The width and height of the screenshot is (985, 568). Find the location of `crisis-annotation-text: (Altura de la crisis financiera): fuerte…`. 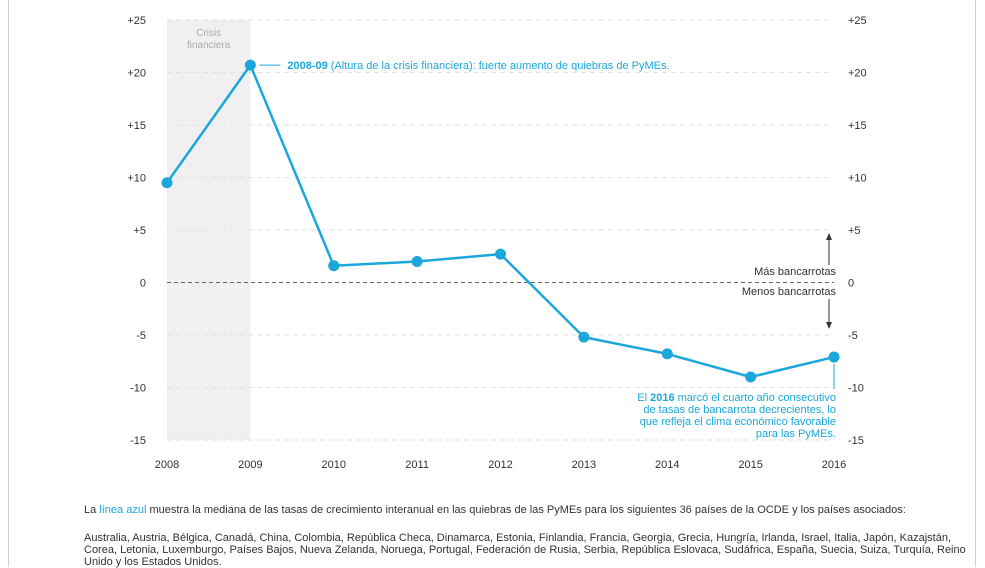

crisis-annotation-text: (Altura de la crisis financiera): fuerte… is located at coordinates (499, 66).